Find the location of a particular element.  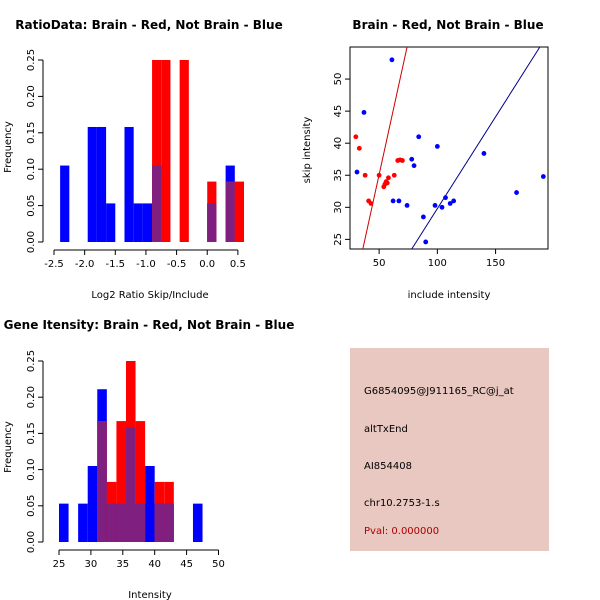

notbrain-fit-line is located at coordinates (476, 148).